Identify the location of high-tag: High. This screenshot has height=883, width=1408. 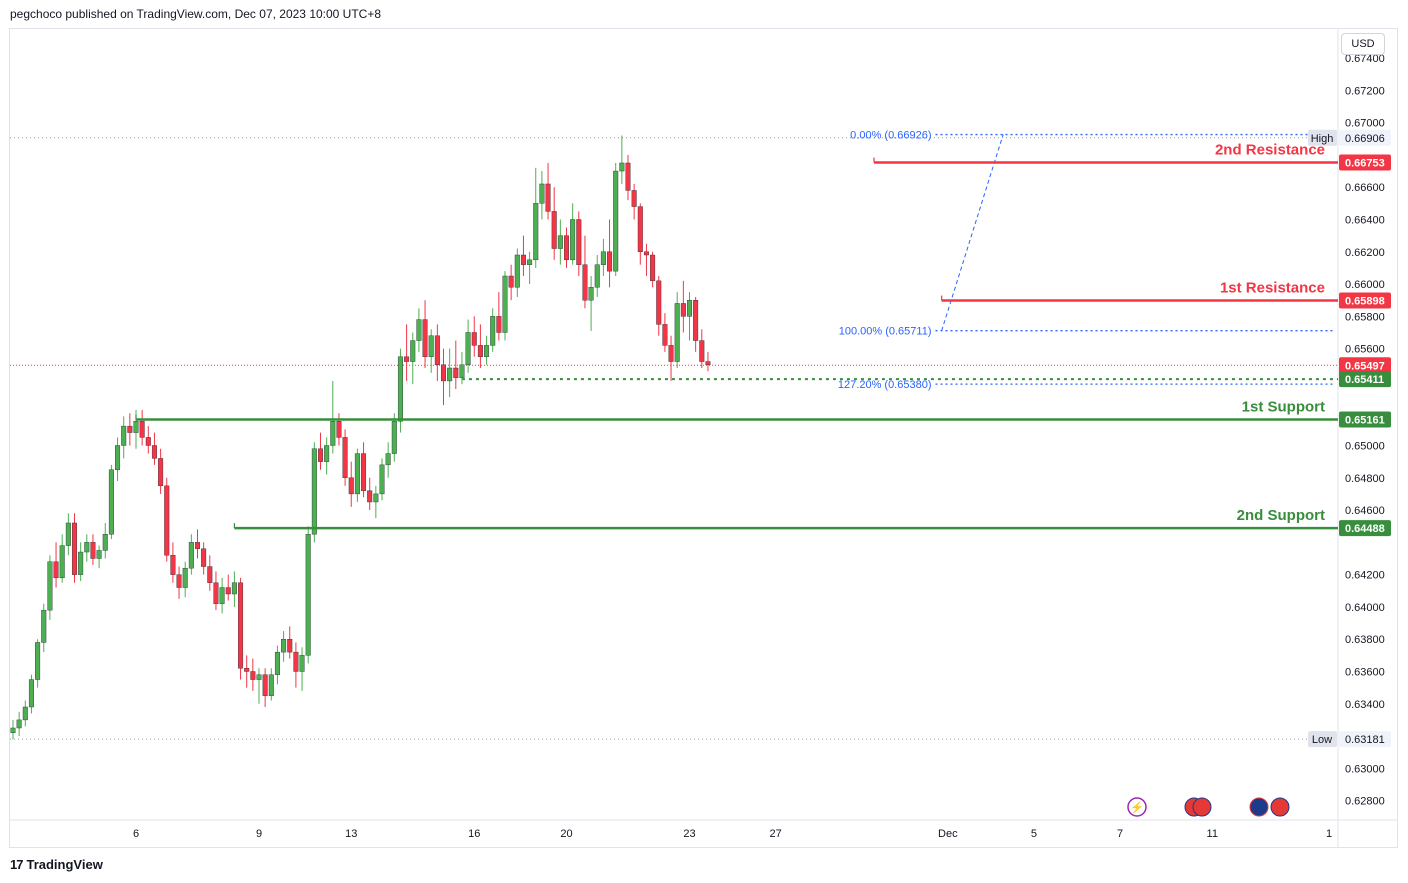
(1322, 139).